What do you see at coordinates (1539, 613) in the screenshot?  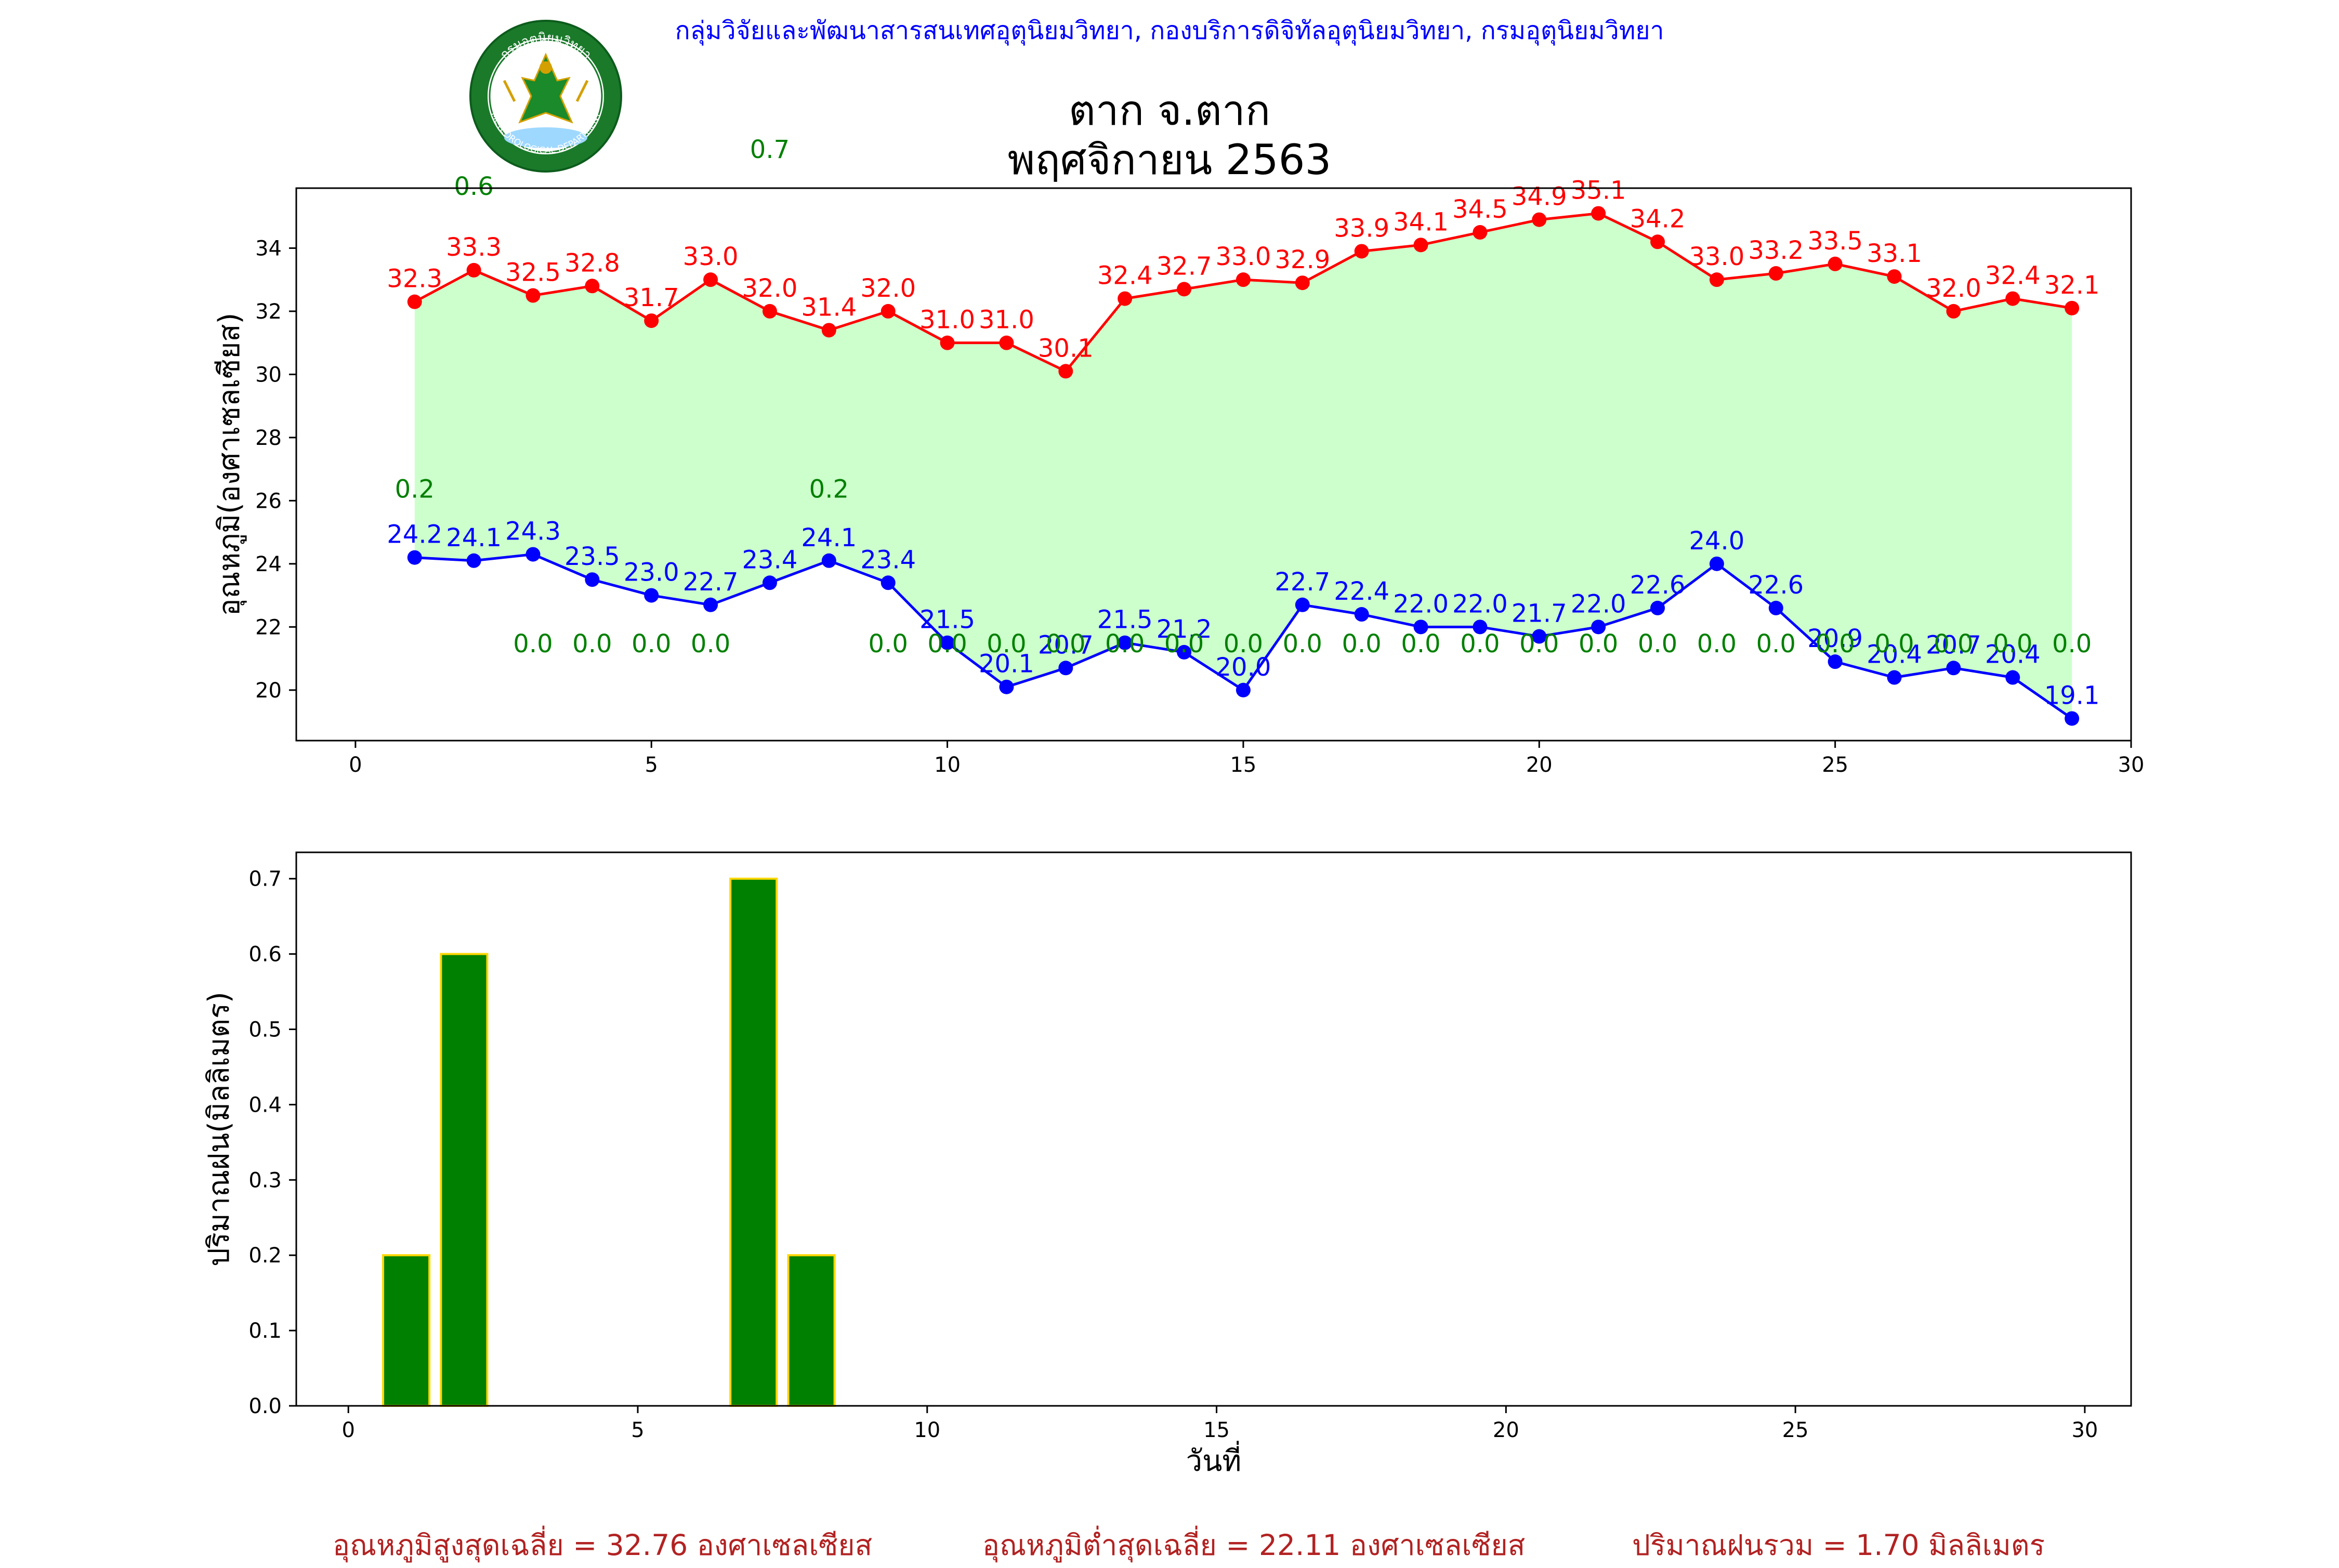 I see `min-temperature-data-label: 21.7` at bounding box center [1539, 613].